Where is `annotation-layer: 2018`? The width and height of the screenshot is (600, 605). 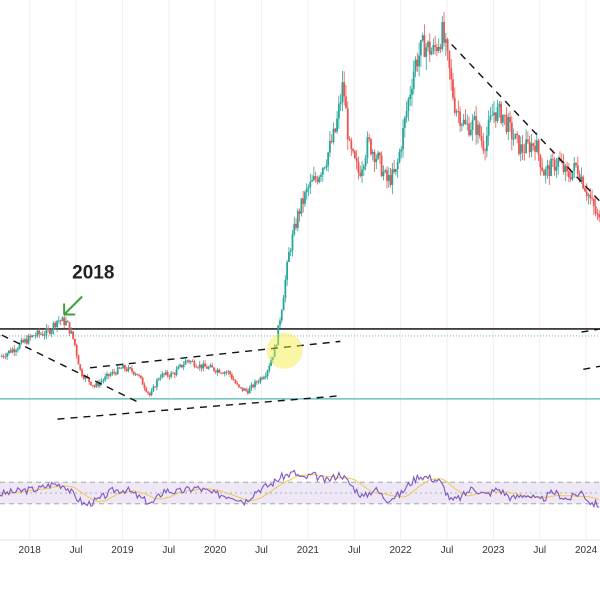 annotation-layer: 2018 is located at coordinates (88, 289).